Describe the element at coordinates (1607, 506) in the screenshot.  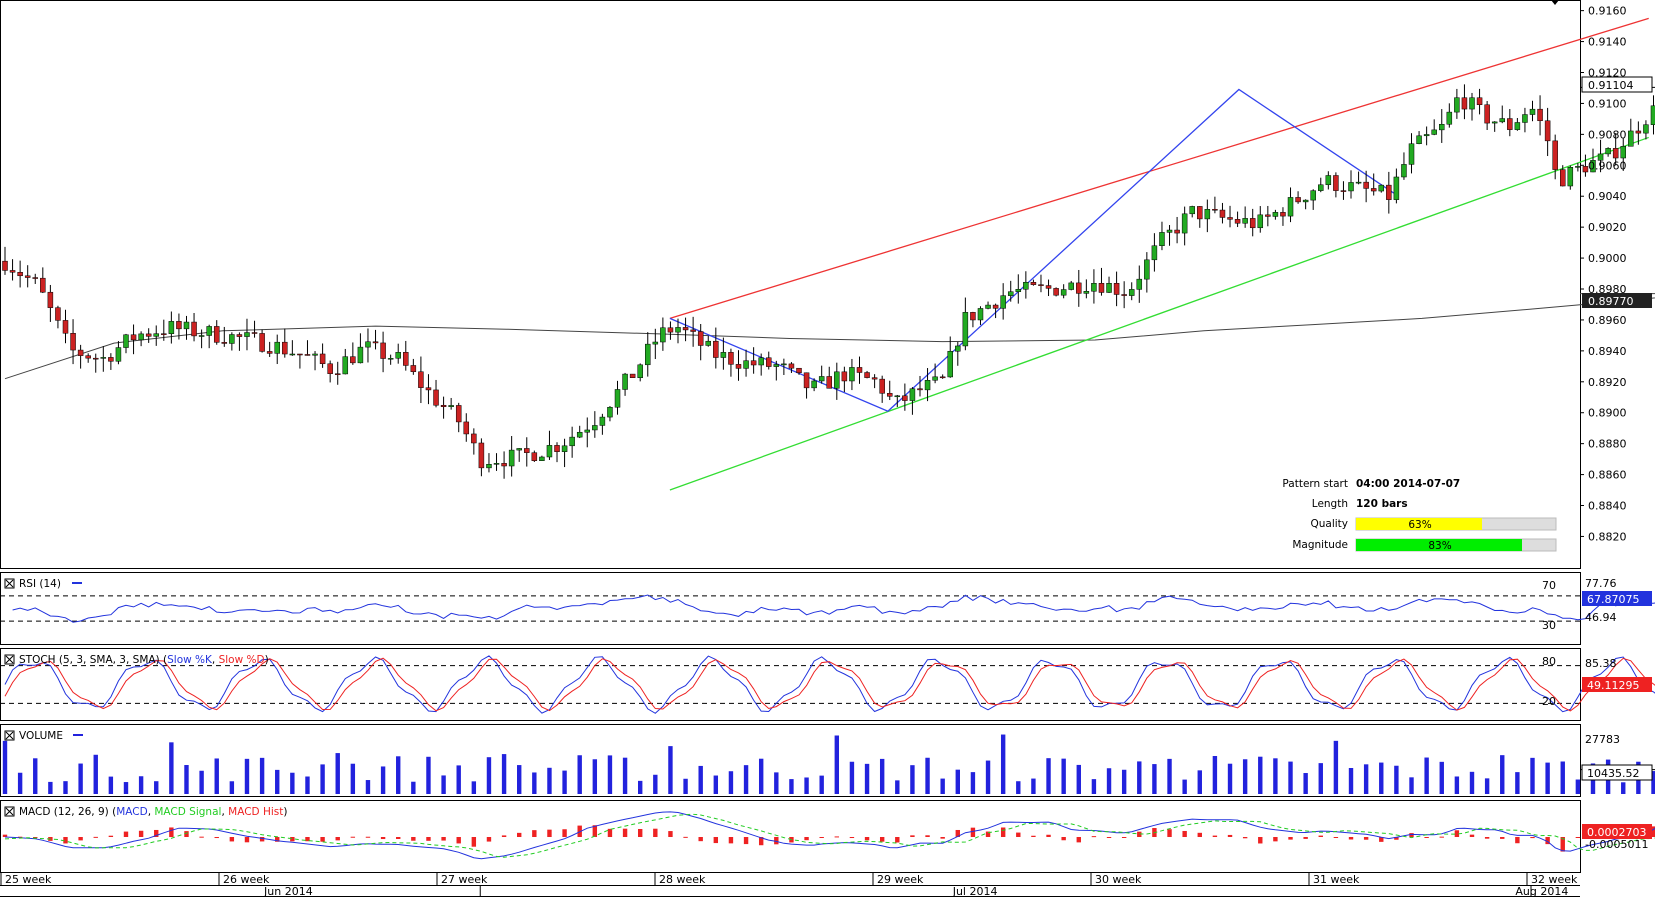
I see `y-tick-label: 0.8840` at that location.